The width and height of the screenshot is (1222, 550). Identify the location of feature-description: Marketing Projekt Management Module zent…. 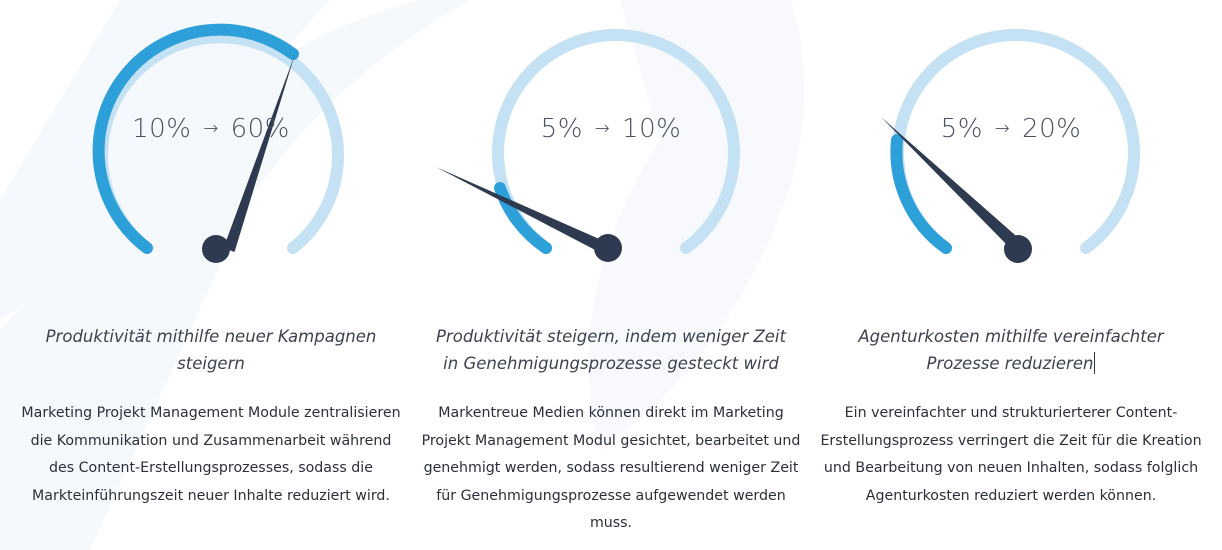
(211, 454).